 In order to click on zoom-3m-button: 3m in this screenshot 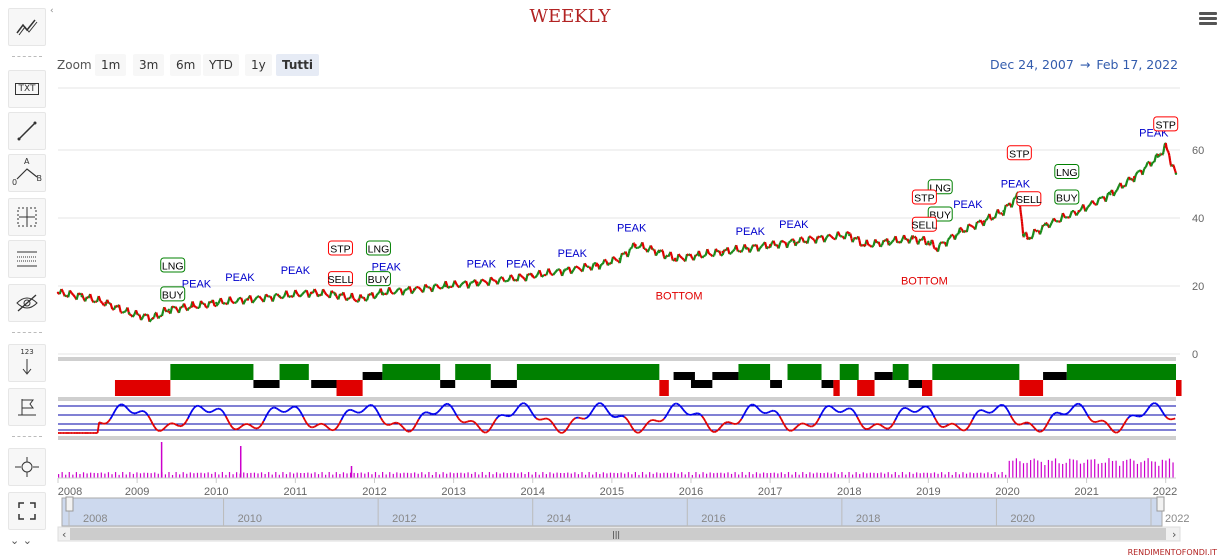, I will do `click(149, 65)`.